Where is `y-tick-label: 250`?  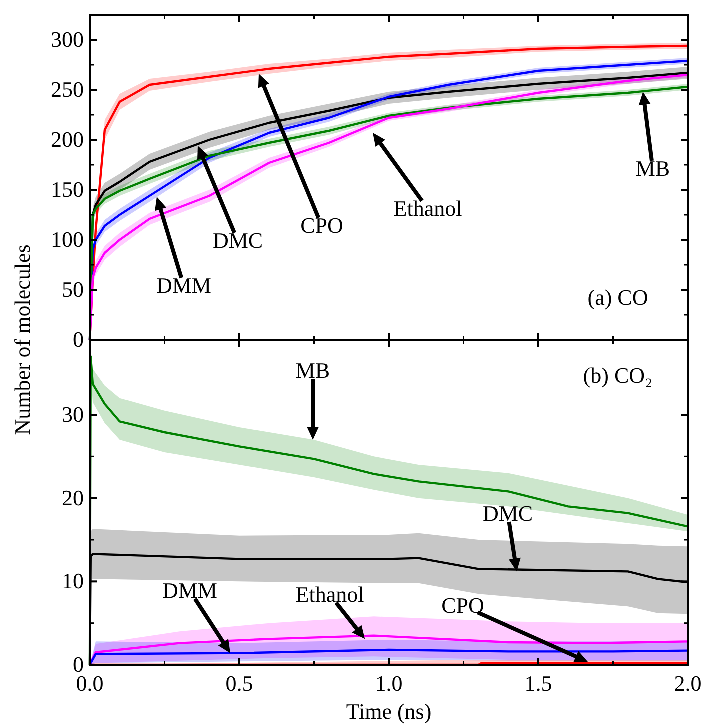 y-tick-label: 250 is located at coordinates (67, 89).